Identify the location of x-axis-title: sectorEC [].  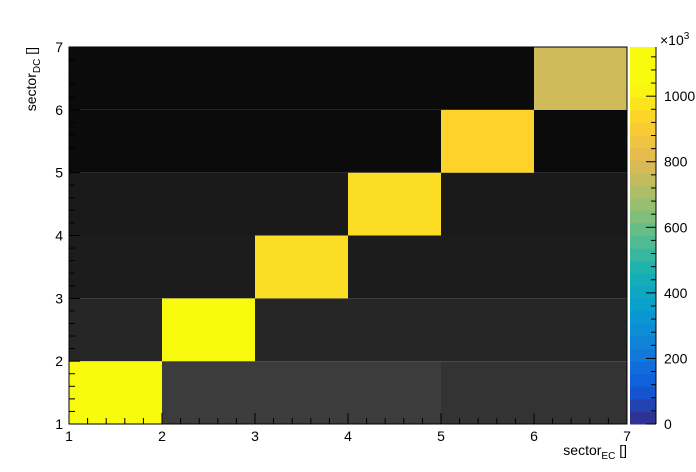
(595, 452).